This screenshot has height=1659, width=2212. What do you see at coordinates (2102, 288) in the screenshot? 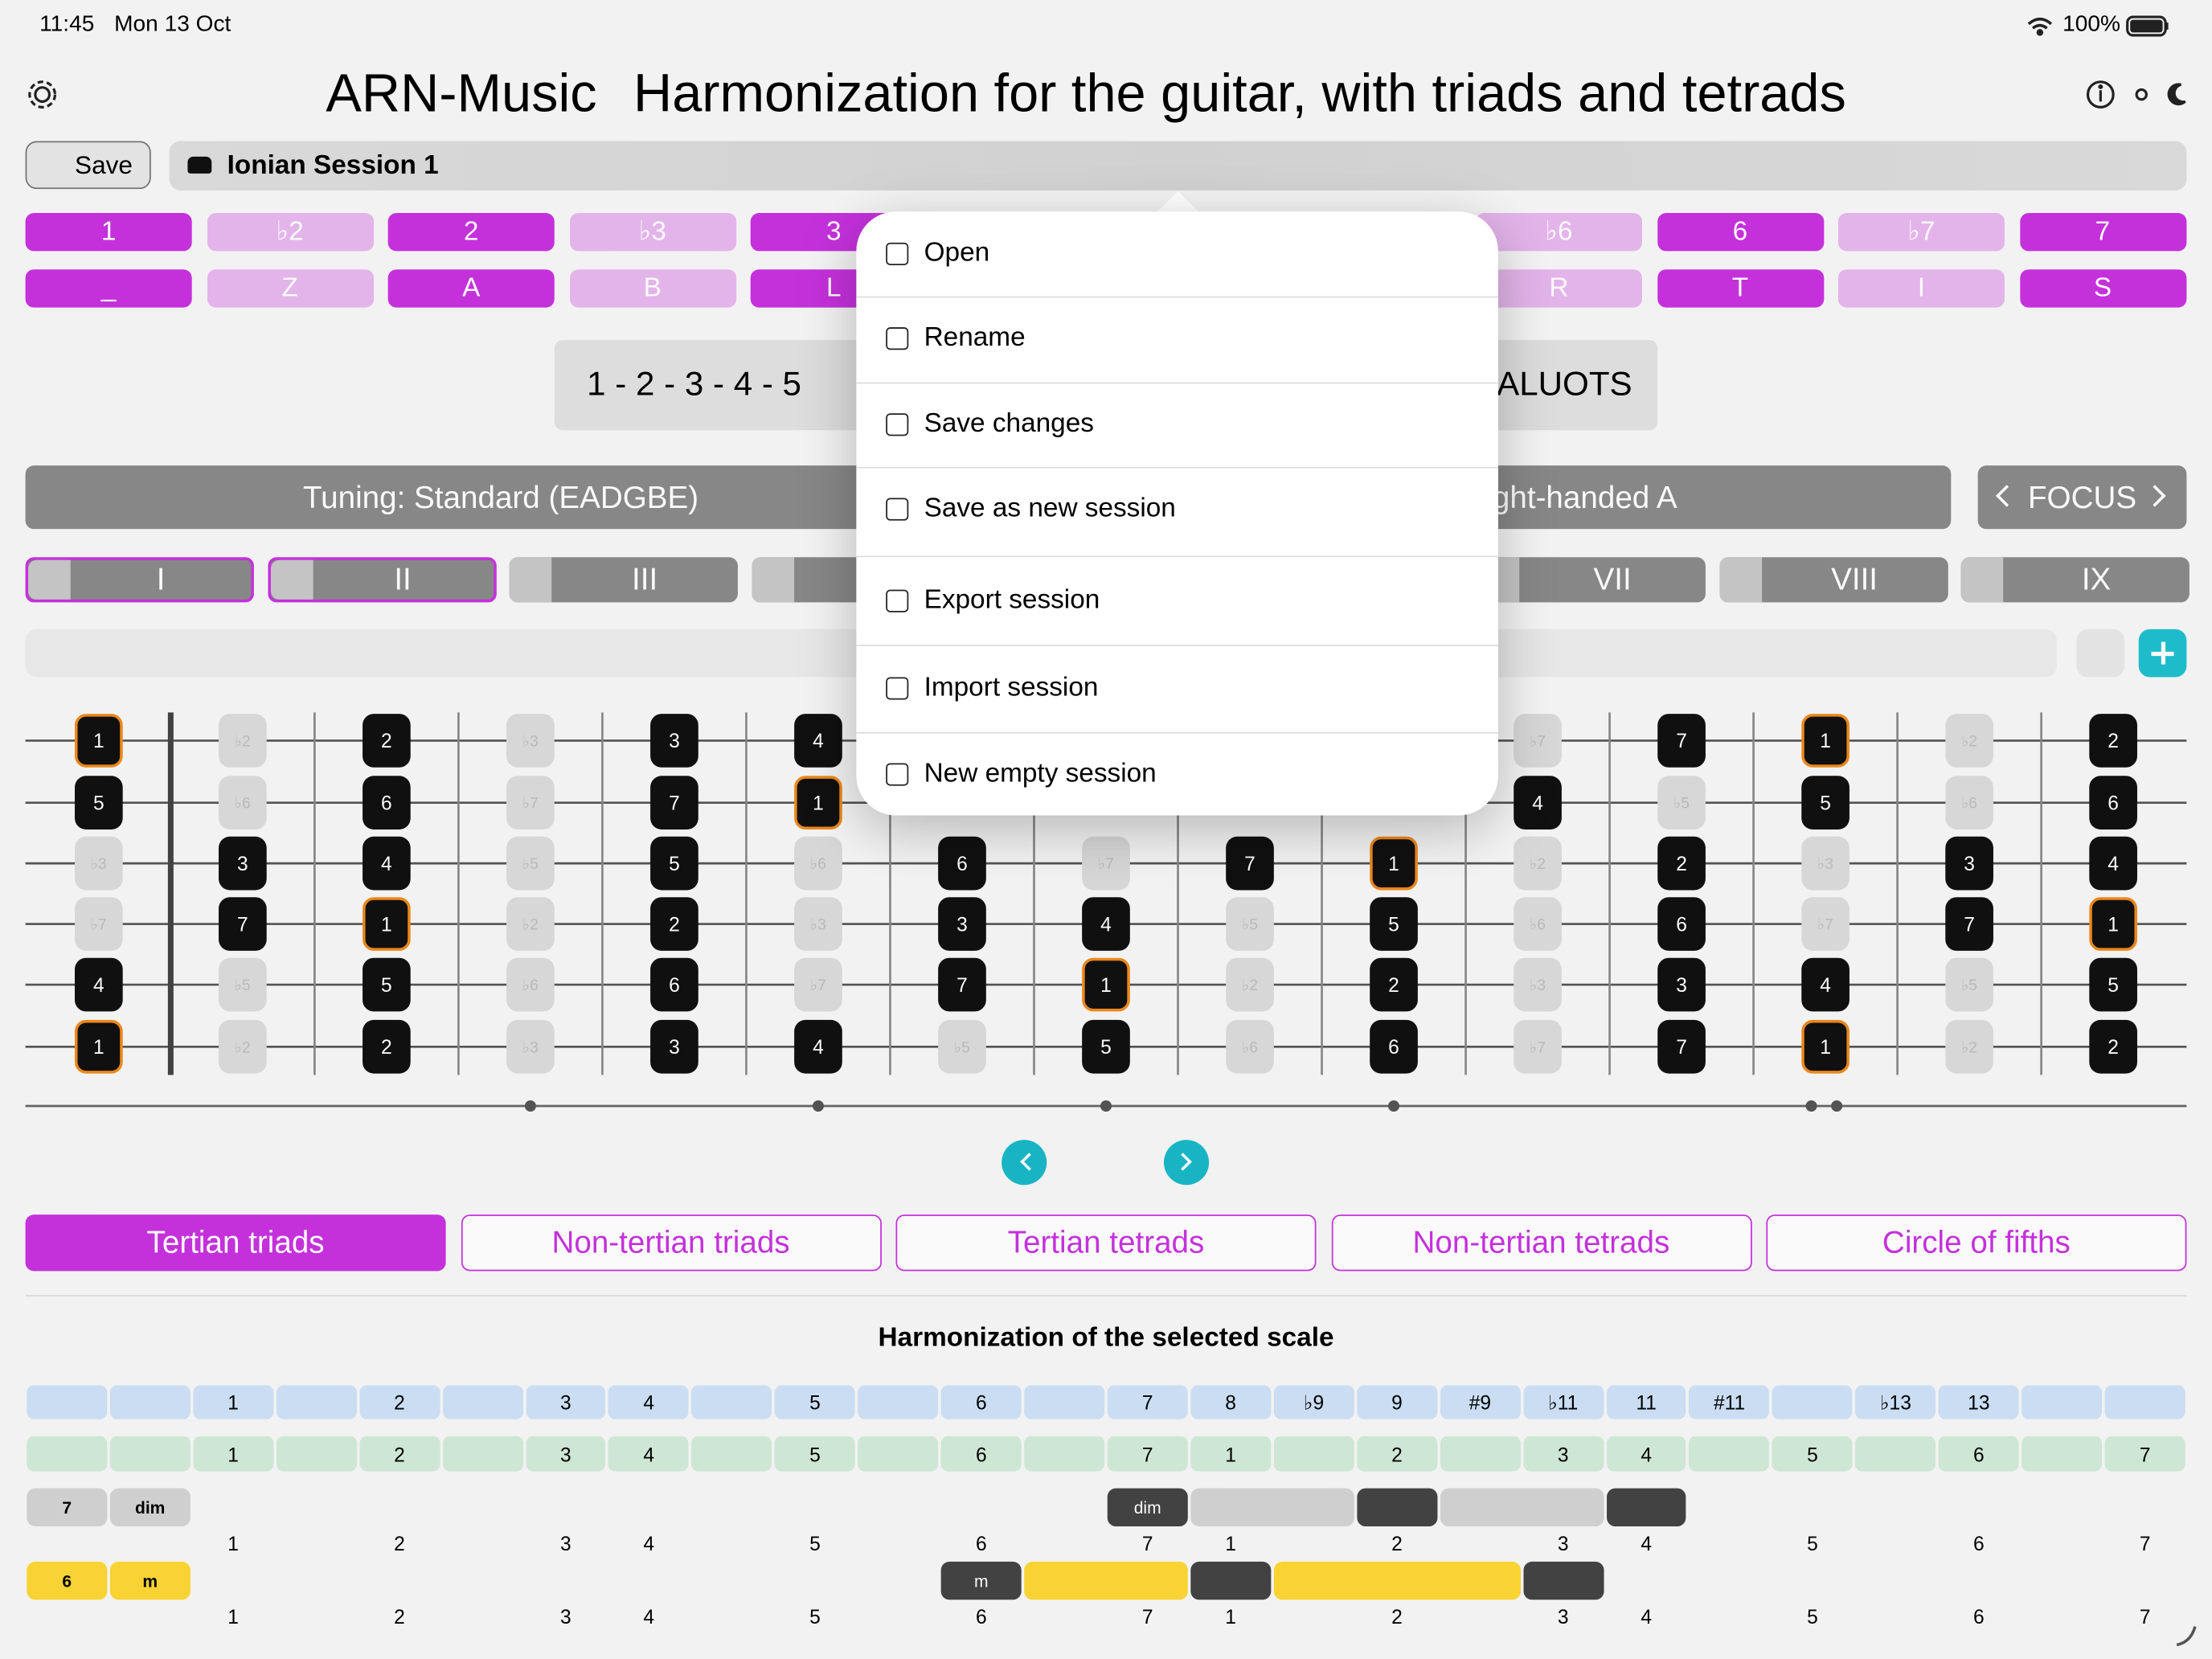
I see `letter-button: S` at bounding box center [2102, 288].